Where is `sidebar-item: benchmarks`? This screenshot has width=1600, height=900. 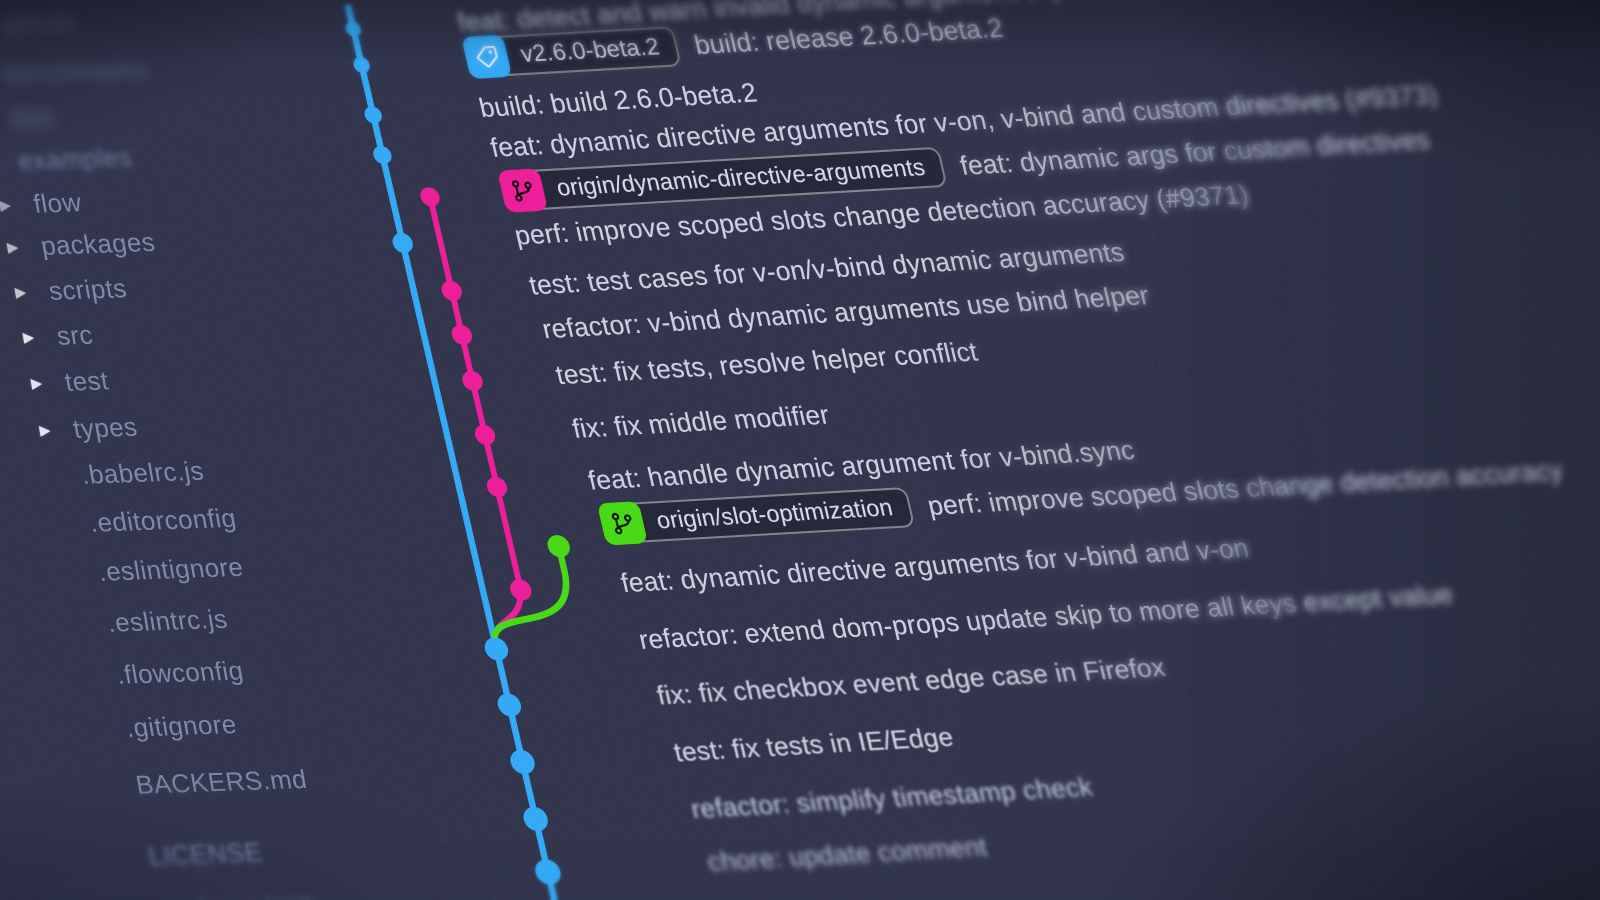
sidebar-item: benchmarks is located at coordinates (75, 72).